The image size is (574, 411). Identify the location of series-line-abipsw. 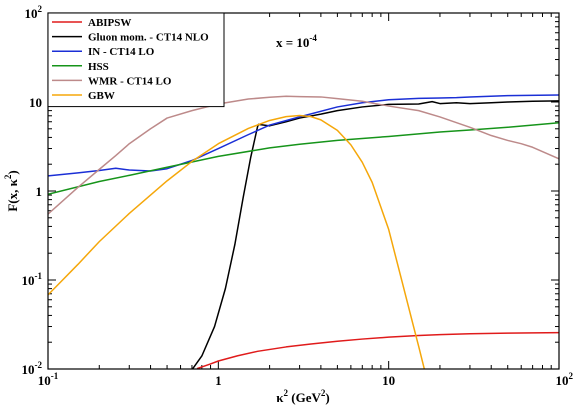
(377, 350).